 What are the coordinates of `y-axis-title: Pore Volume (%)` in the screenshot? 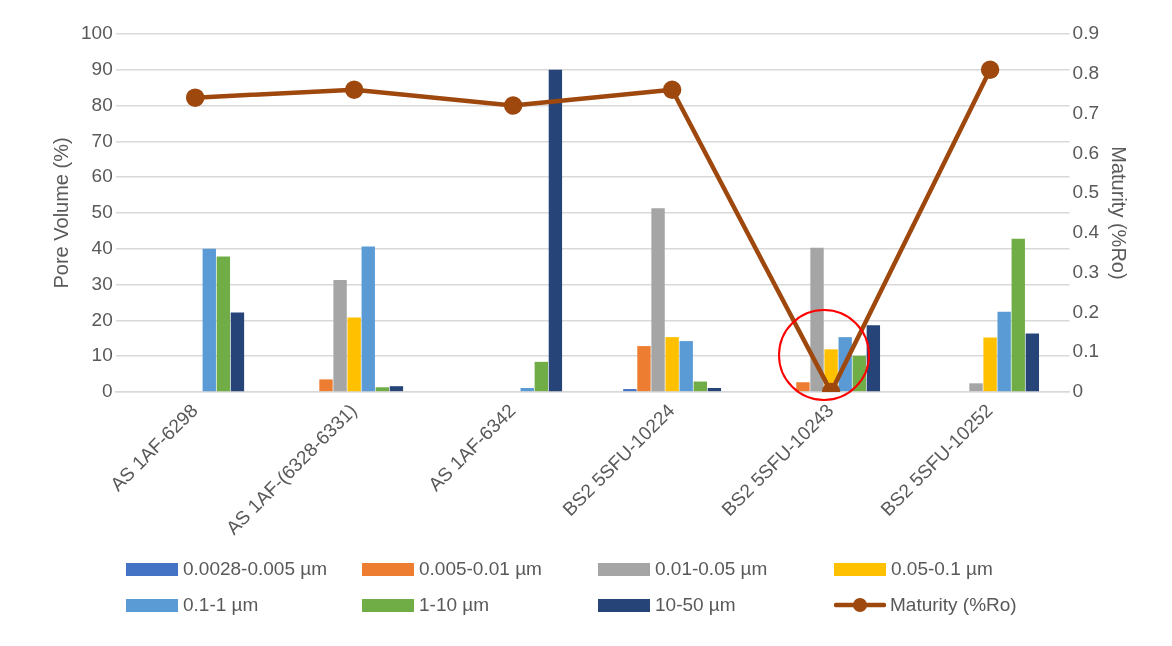 It's located at (60, 213).